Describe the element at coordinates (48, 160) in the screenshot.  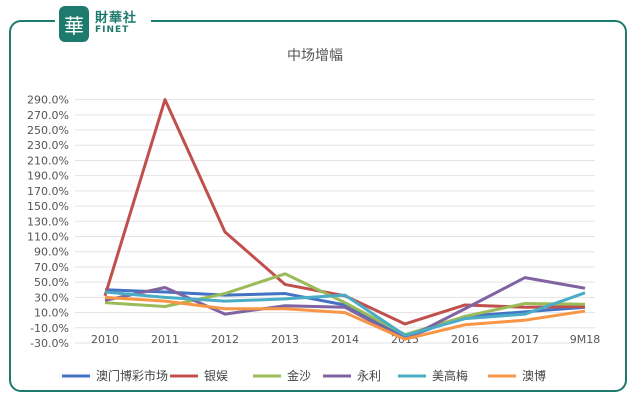
I see `y-tick-label: 210.0%` at that location.